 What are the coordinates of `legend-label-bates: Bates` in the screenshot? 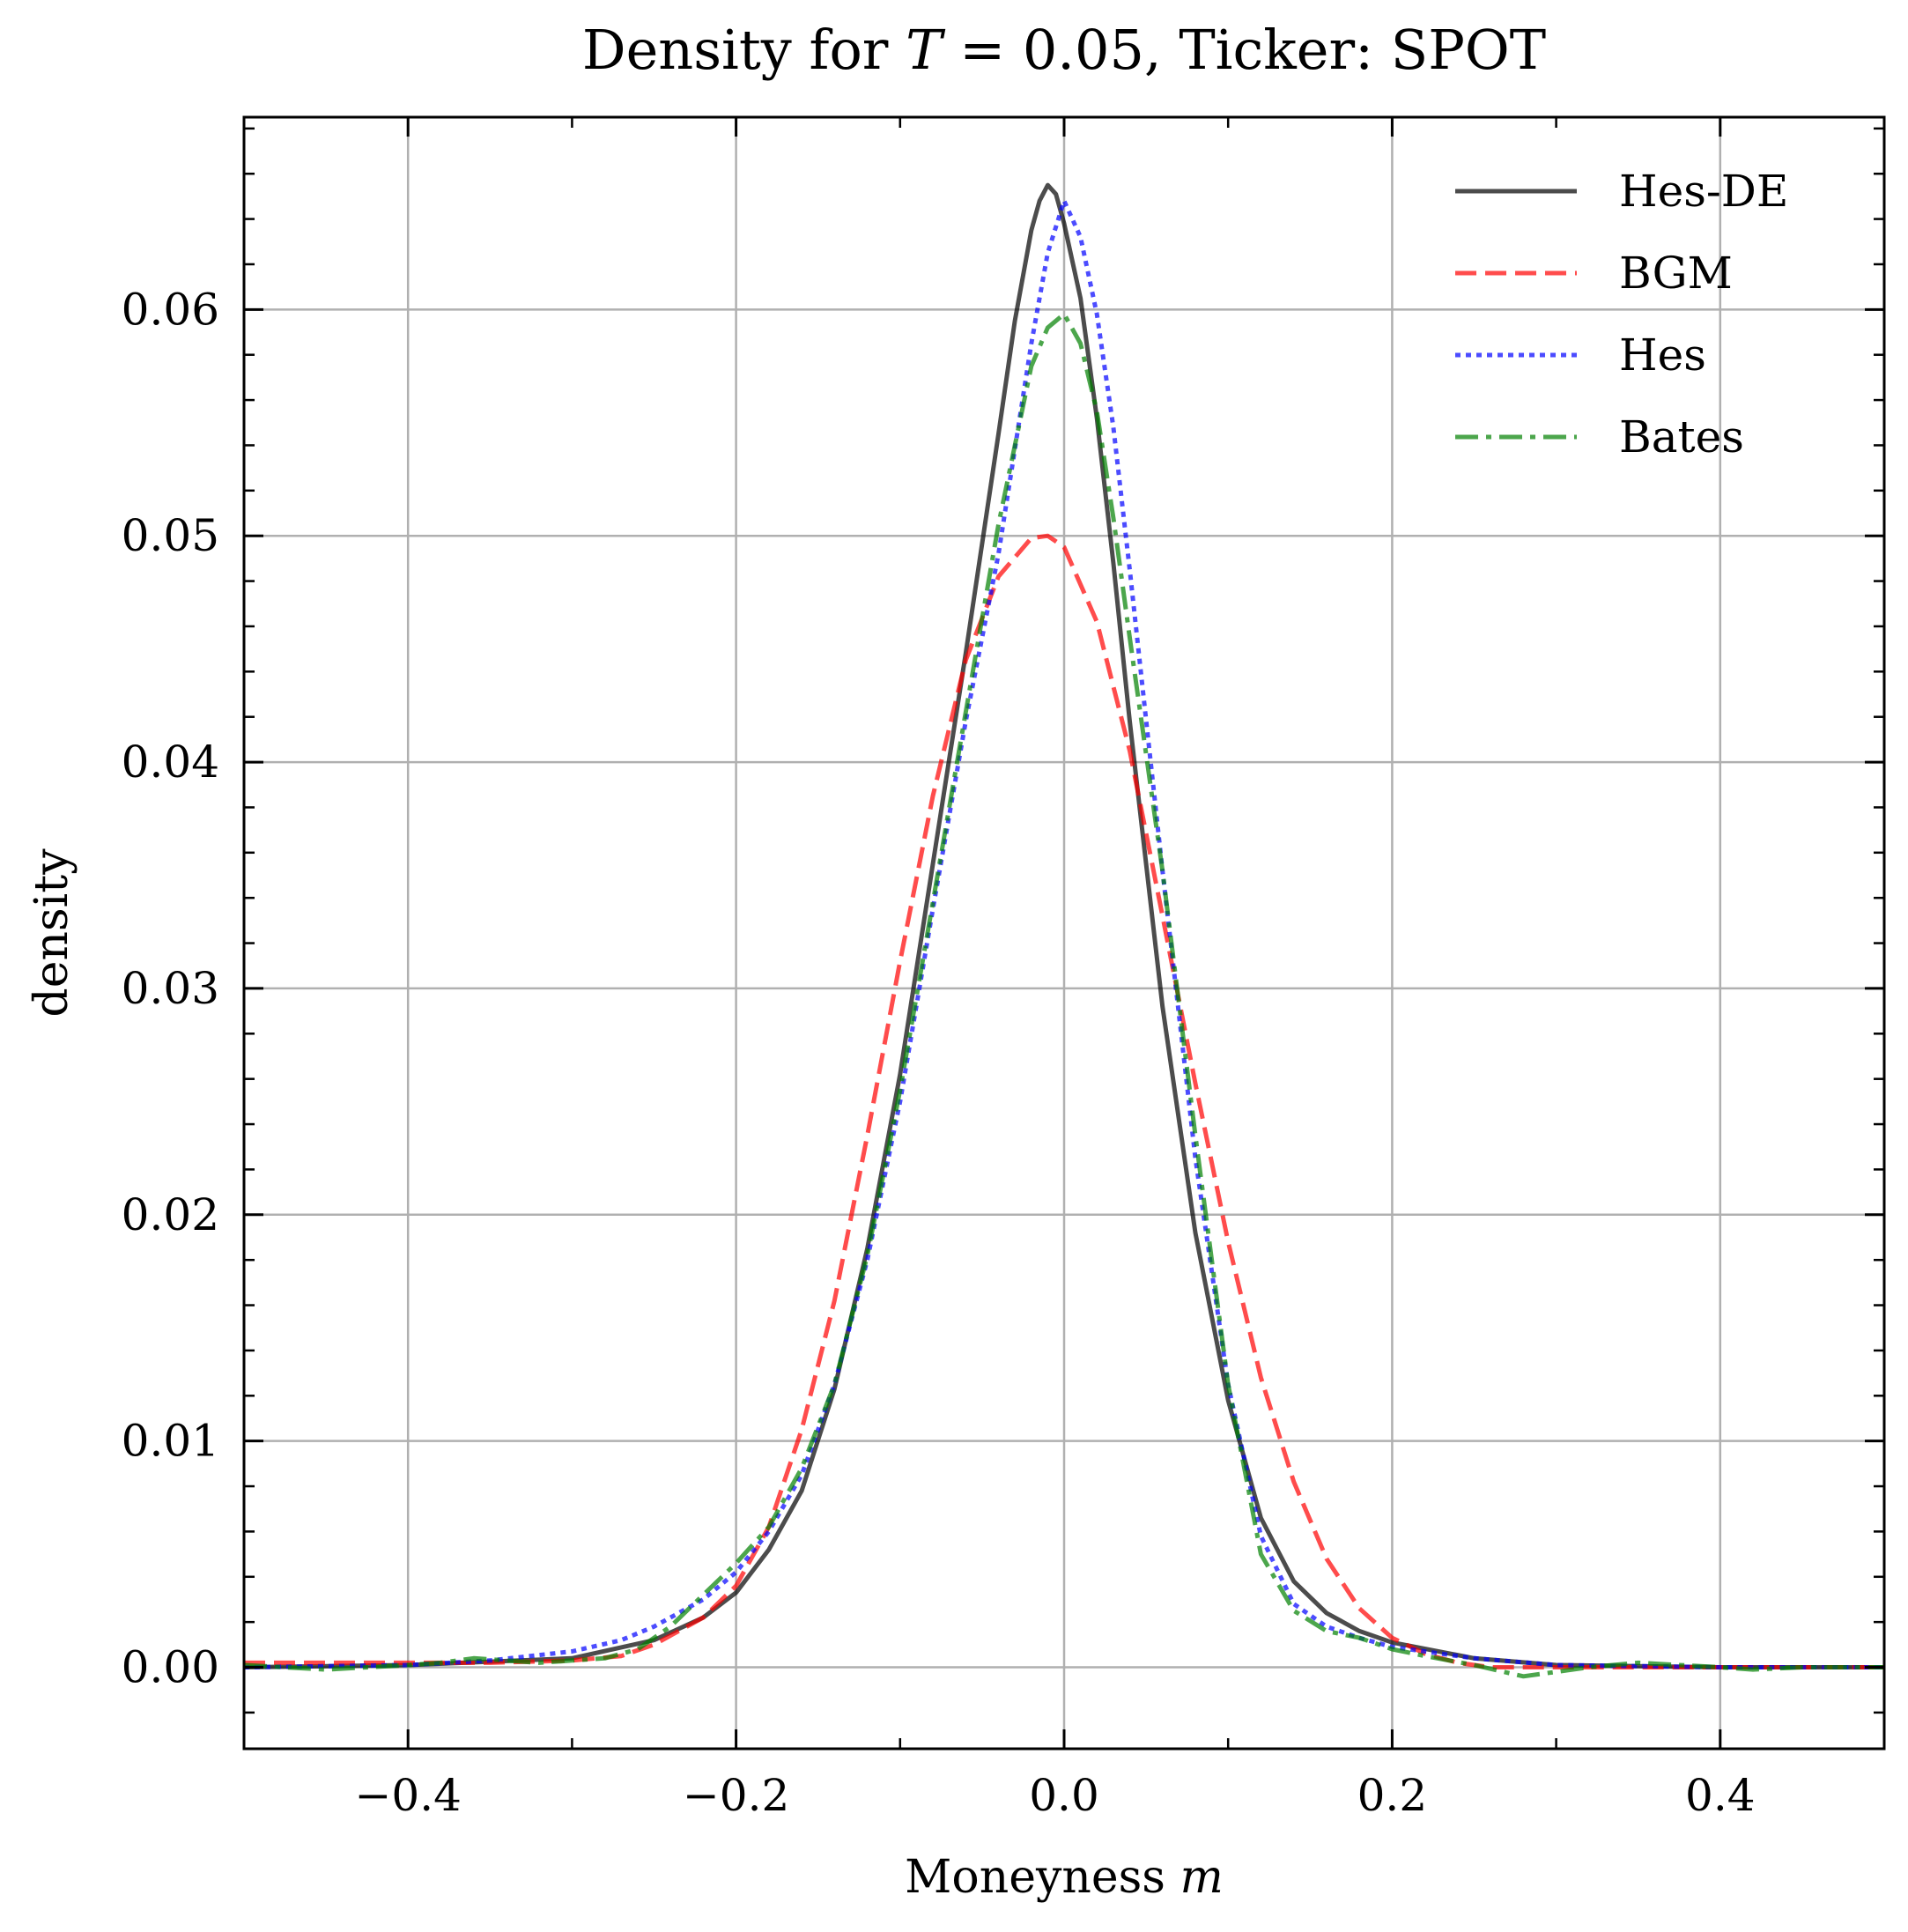 It's located at (1682, 437).